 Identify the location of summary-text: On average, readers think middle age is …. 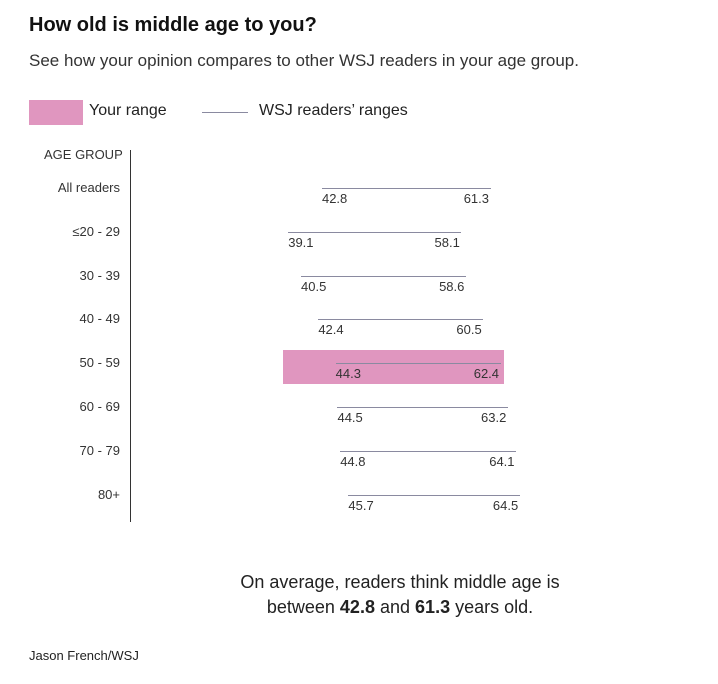
(400, 595).